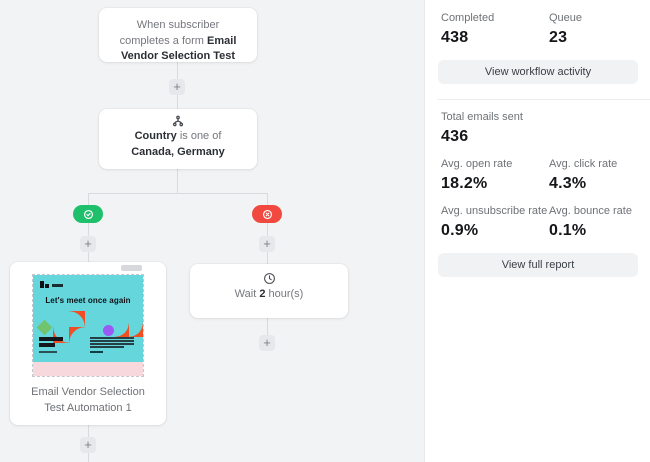 The height and width of the screenshot is (462, 650). What do you see at coordinates (88, 369) in the screenshot?
I see `email-preview-footer` at bounding box center [88, 369].